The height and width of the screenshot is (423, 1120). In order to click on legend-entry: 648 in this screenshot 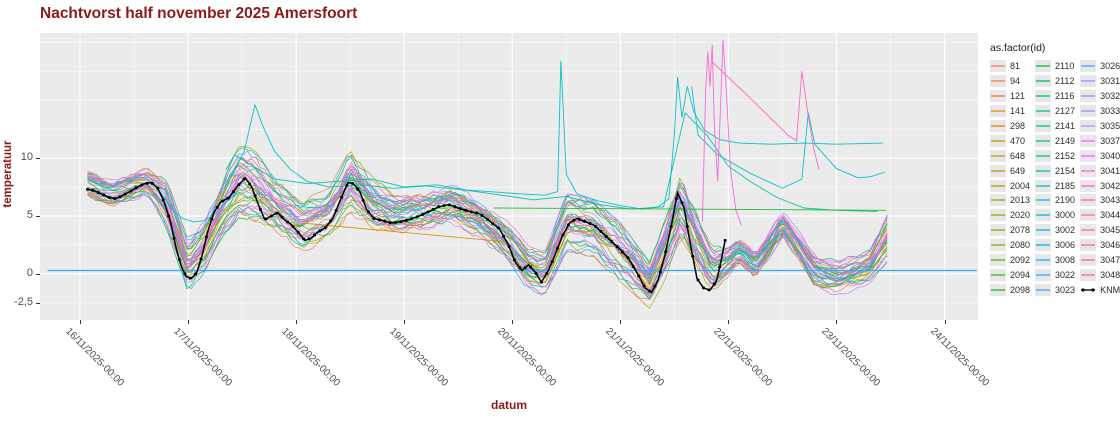, I will do `click(1010, 155)`.